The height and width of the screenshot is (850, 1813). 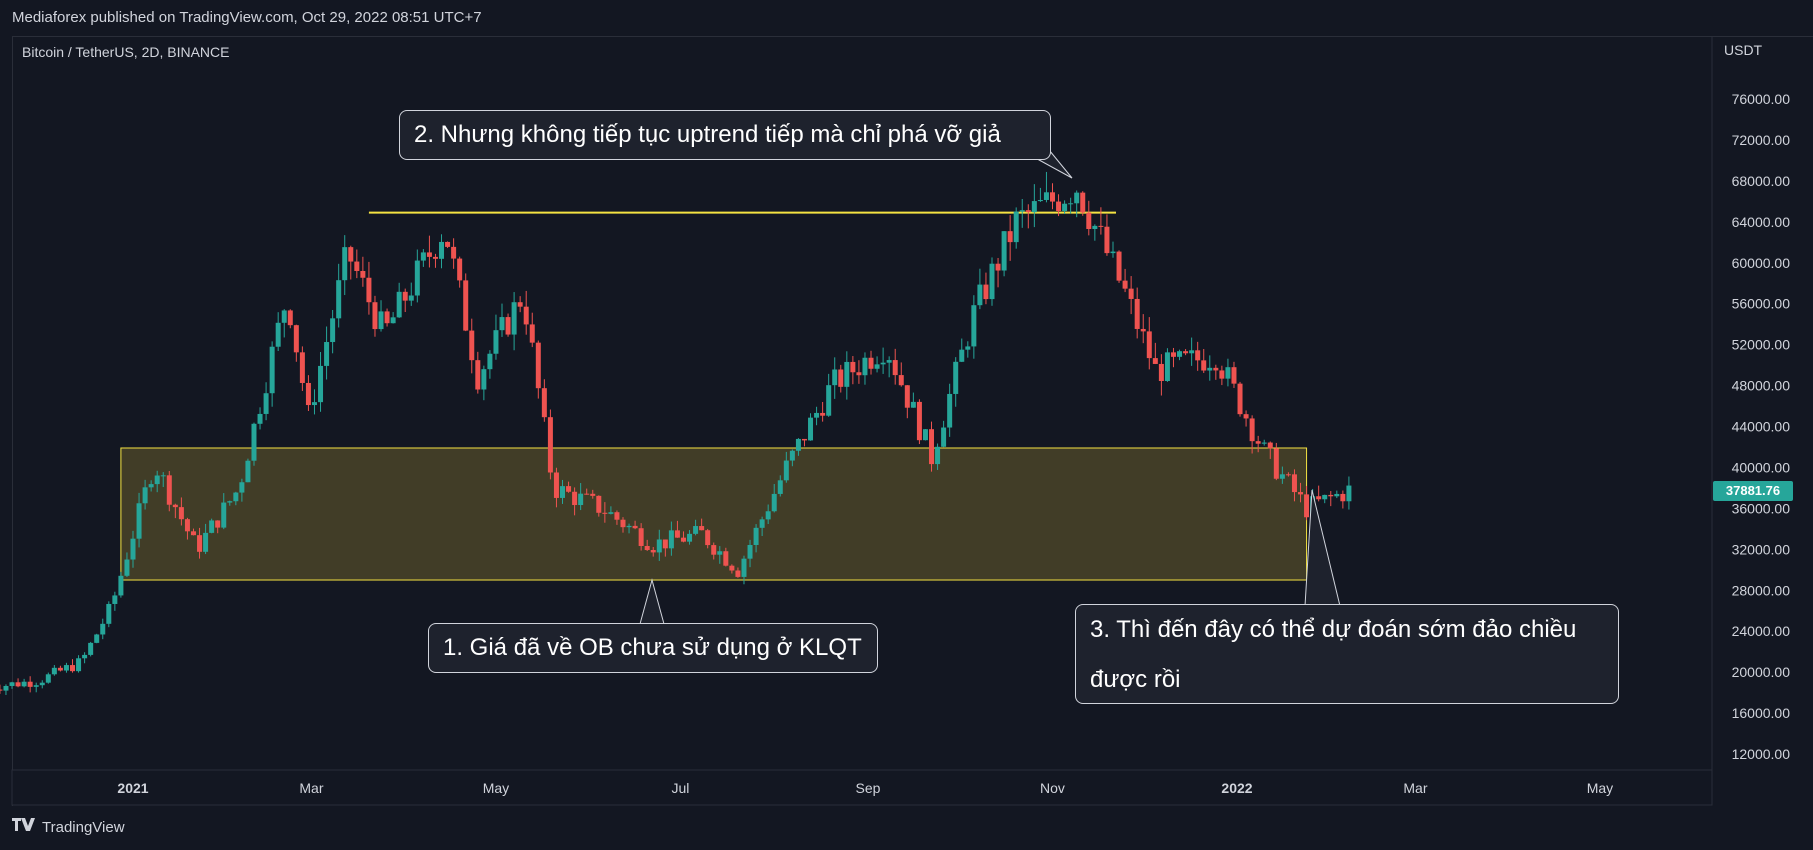 I want to click on y-tick-label: 16000.00, so click(x=1761, y=713).